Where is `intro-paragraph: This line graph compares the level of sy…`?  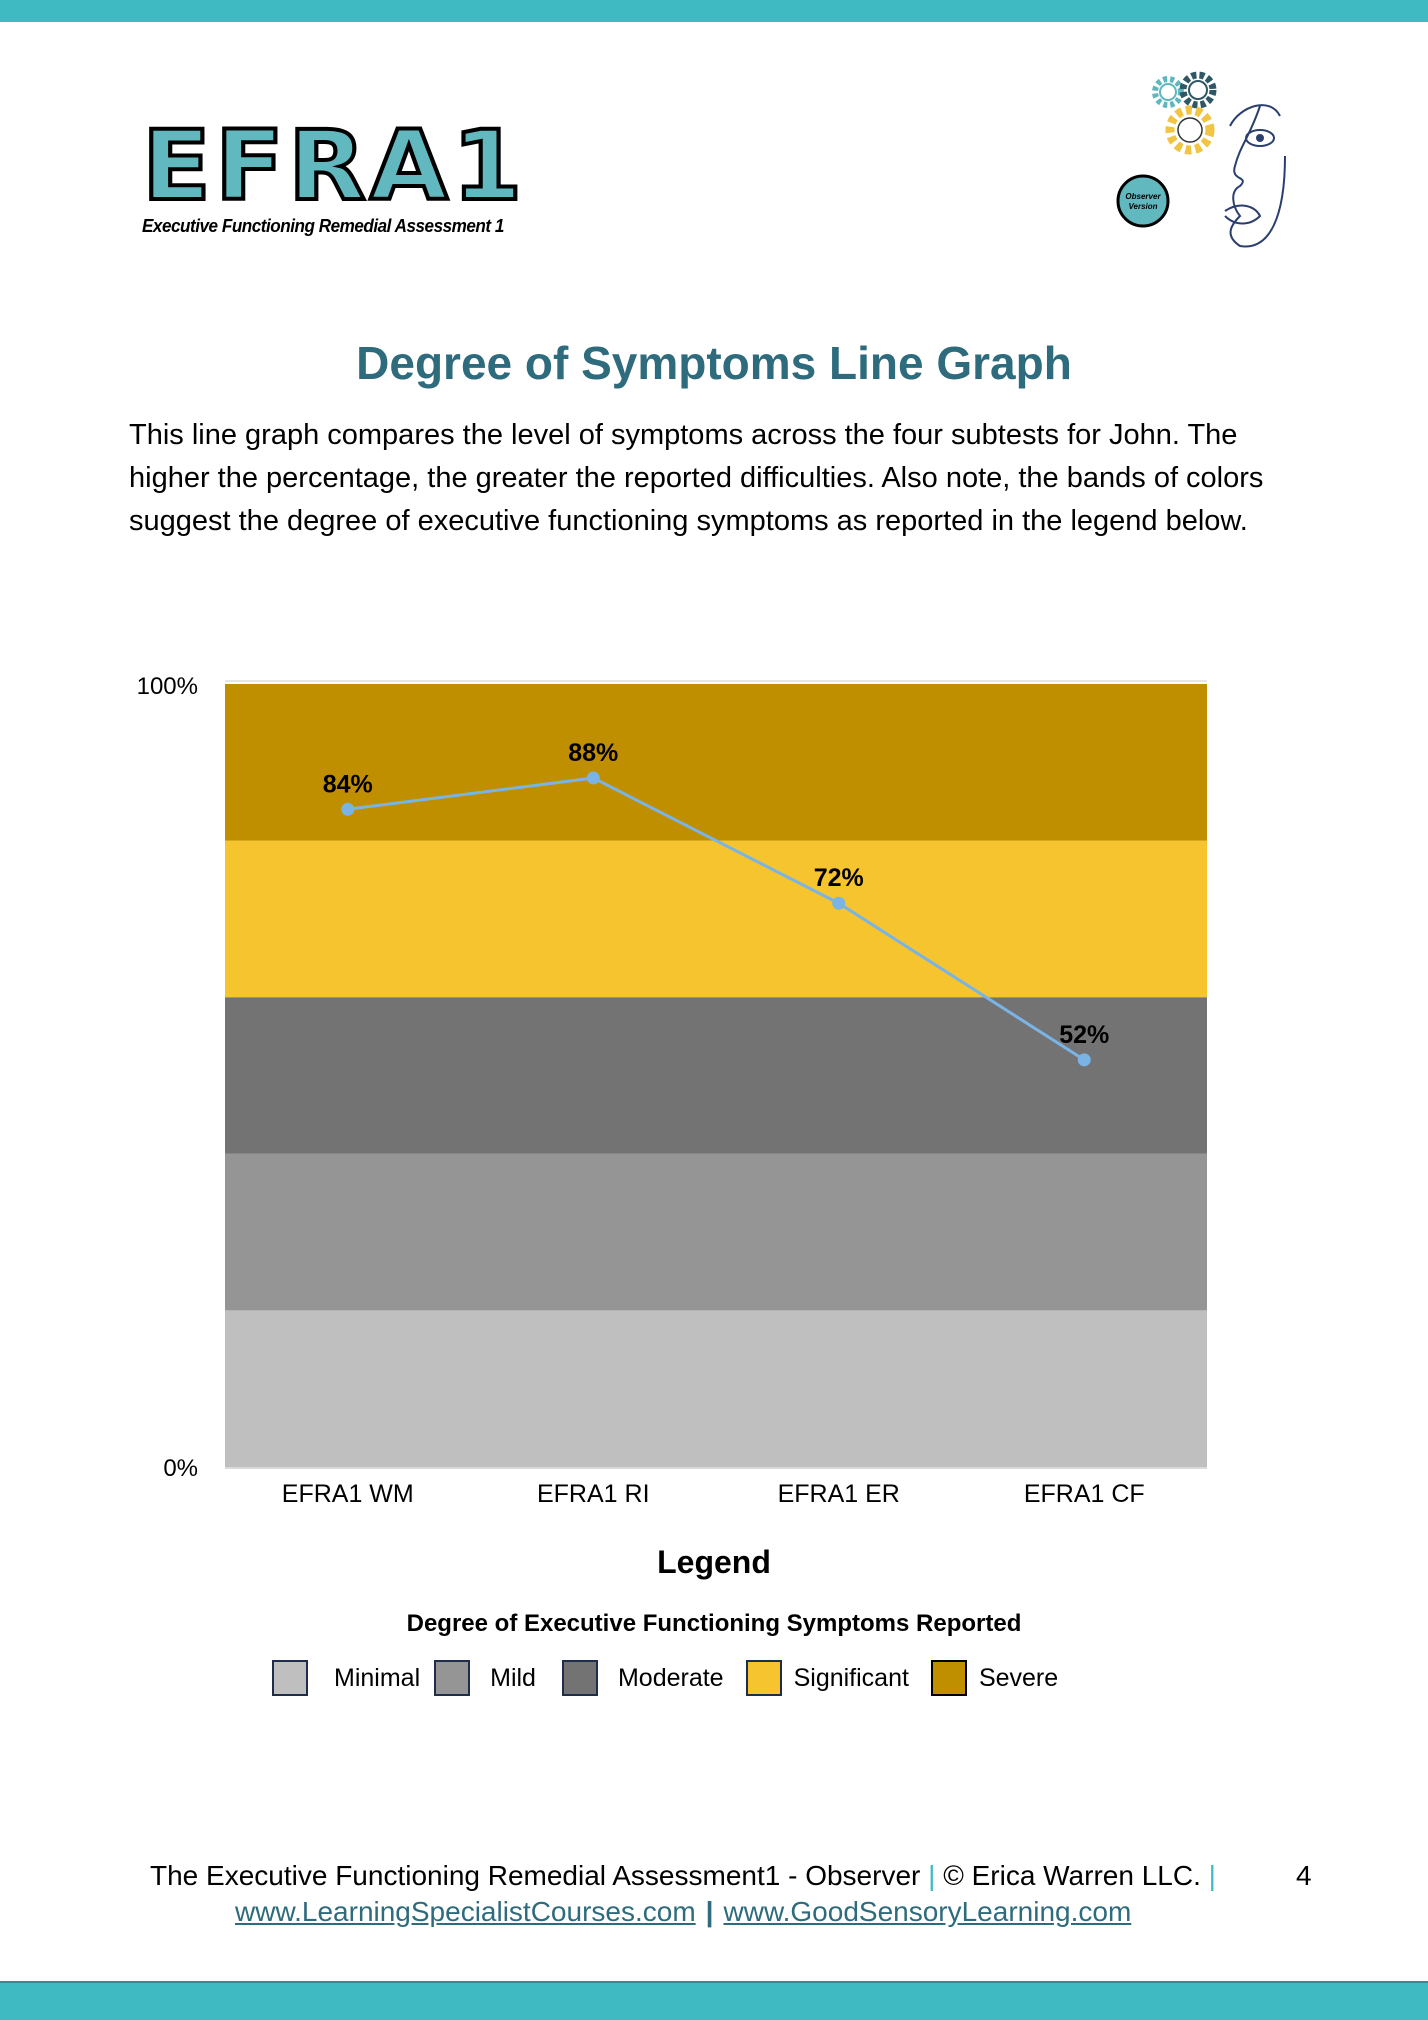 intro-paragraph: This line graph compares the level of sy… is located at coordinates (696, 478).